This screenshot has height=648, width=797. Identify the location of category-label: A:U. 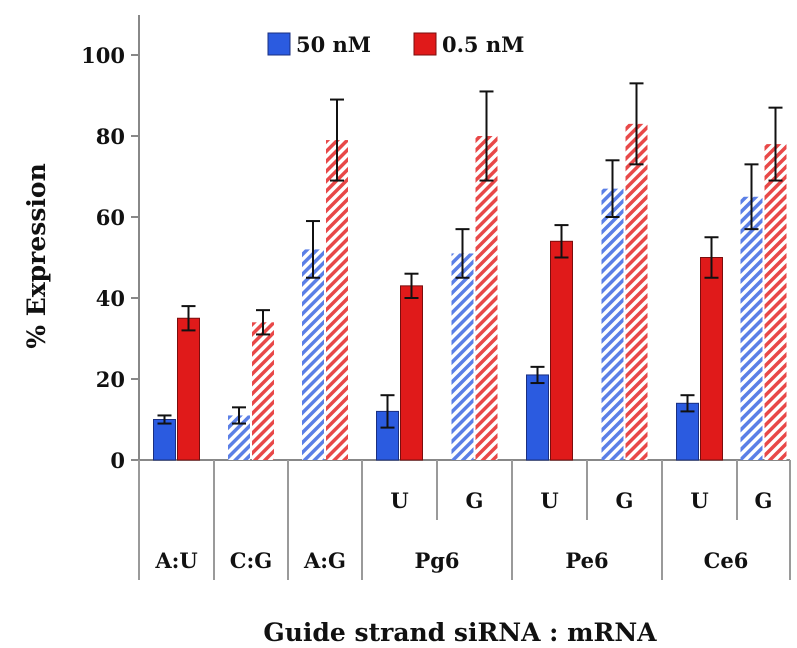
(175, 560).